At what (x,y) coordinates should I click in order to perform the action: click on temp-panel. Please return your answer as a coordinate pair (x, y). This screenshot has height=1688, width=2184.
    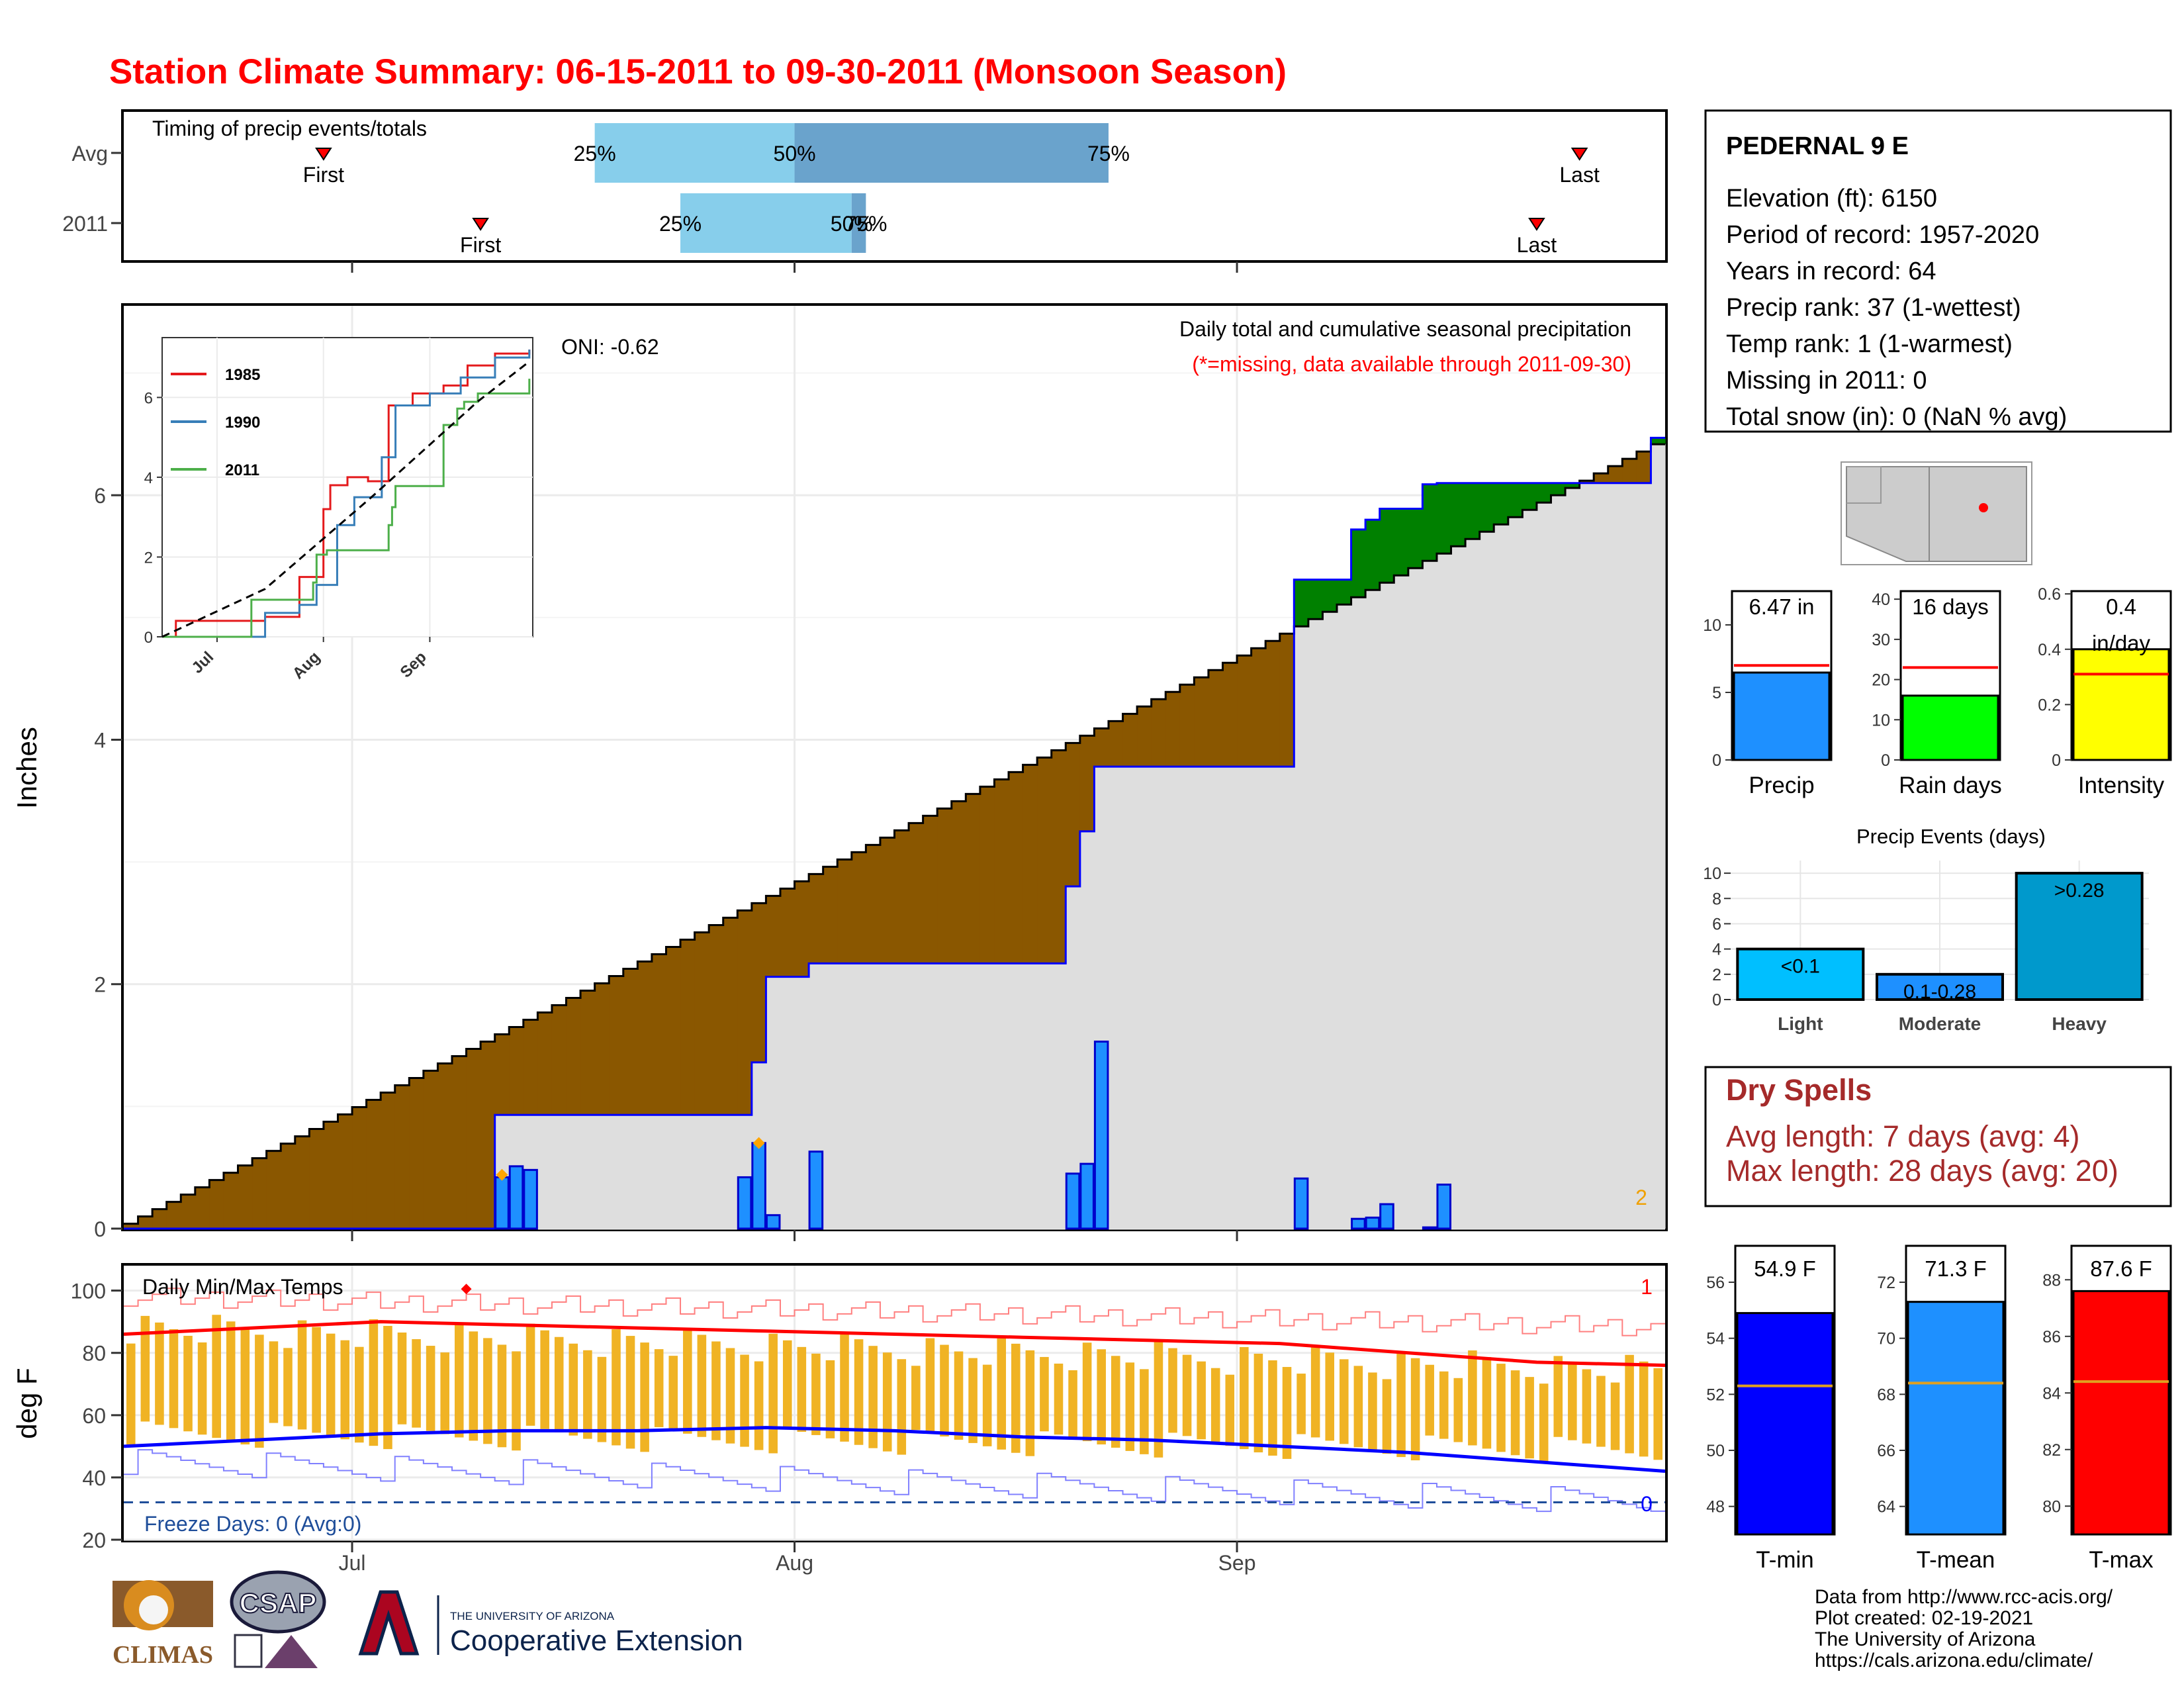
    Looking at the image, I should click on (894, 1402).